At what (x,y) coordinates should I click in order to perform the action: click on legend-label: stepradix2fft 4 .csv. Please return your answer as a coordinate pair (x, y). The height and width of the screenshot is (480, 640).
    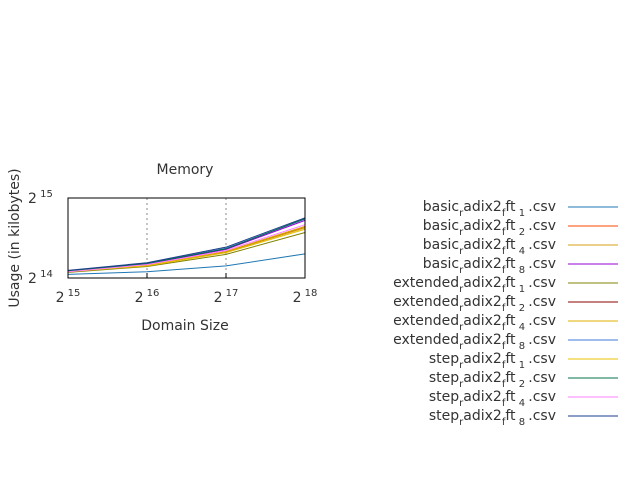
    Looking at the image, I should click on (492, 399).